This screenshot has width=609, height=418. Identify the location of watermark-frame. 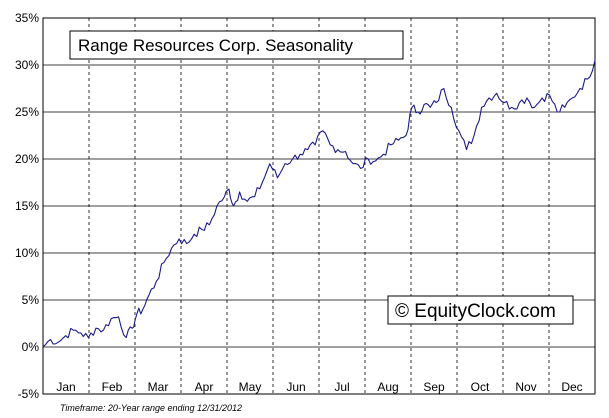
(480, 310).